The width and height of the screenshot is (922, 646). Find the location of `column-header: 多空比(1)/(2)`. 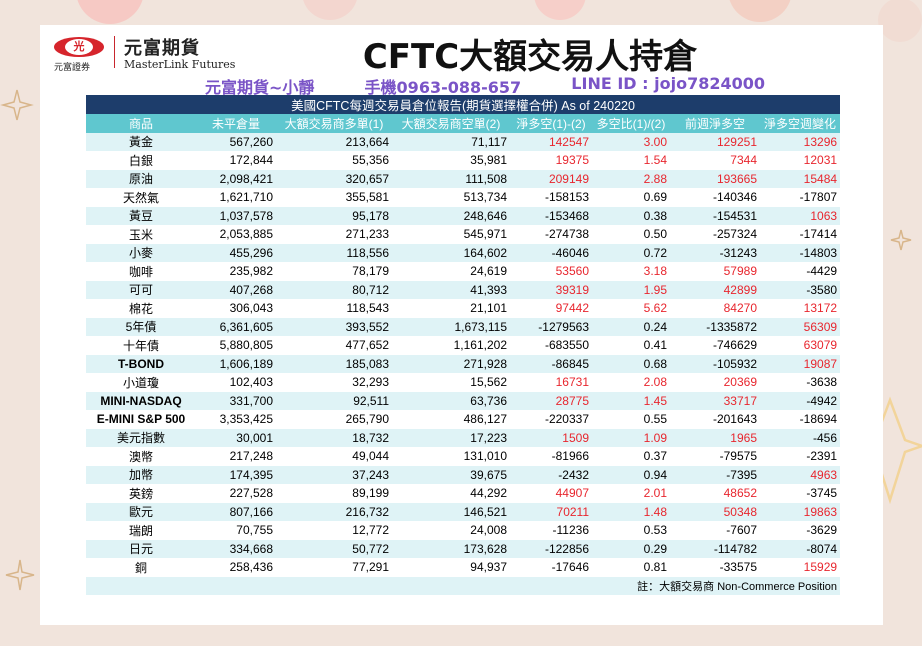

column-header: 多空比(1)/(2) is located at coordinates (631, 123).